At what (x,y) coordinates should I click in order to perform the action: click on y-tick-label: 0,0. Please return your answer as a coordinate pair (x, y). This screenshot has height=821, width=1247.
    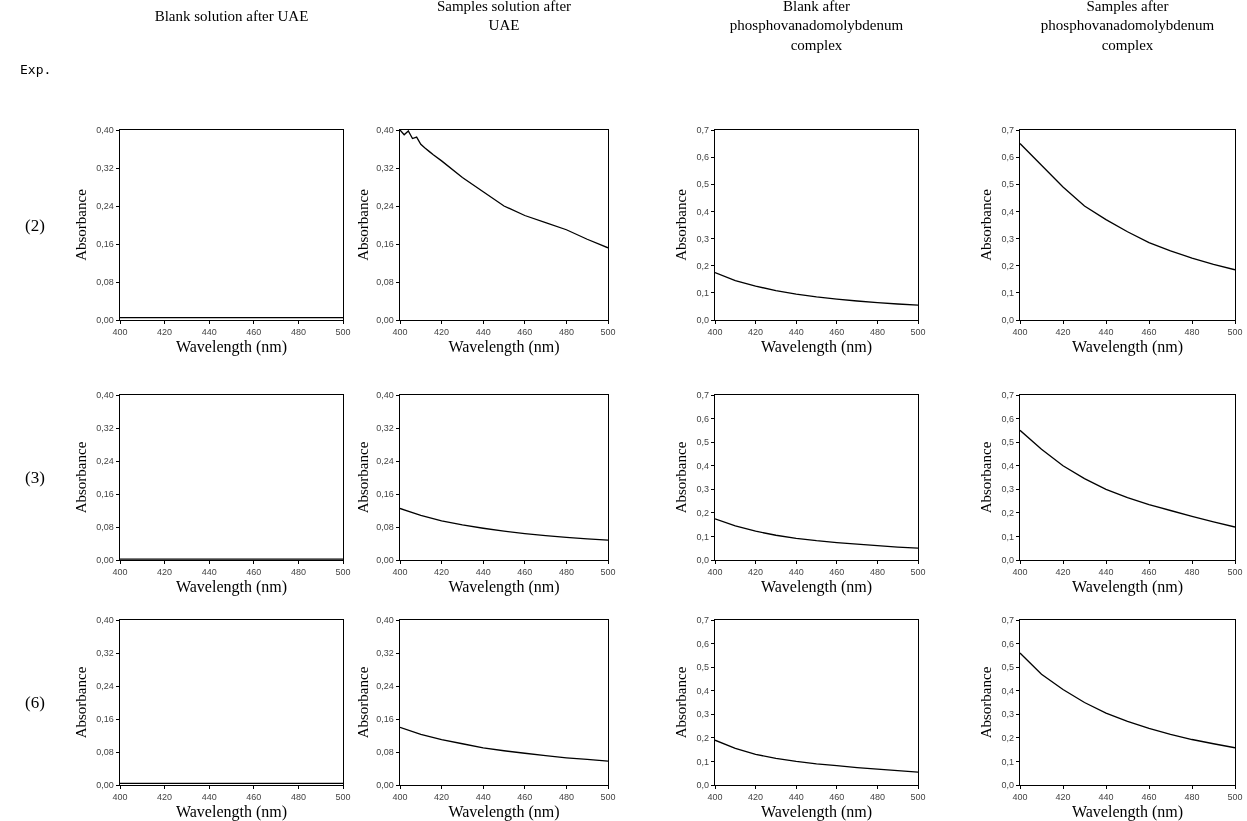
    Looking at the image, I should click on (702, 560).